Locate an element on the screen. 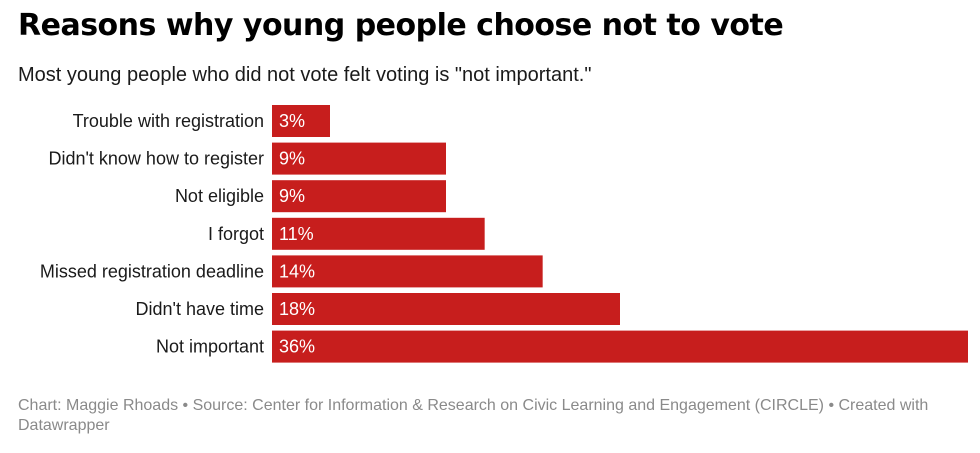 This screenshot has height=453, width=980. bar-row: Didn't have time 18% is located at coordinates (378, 309).